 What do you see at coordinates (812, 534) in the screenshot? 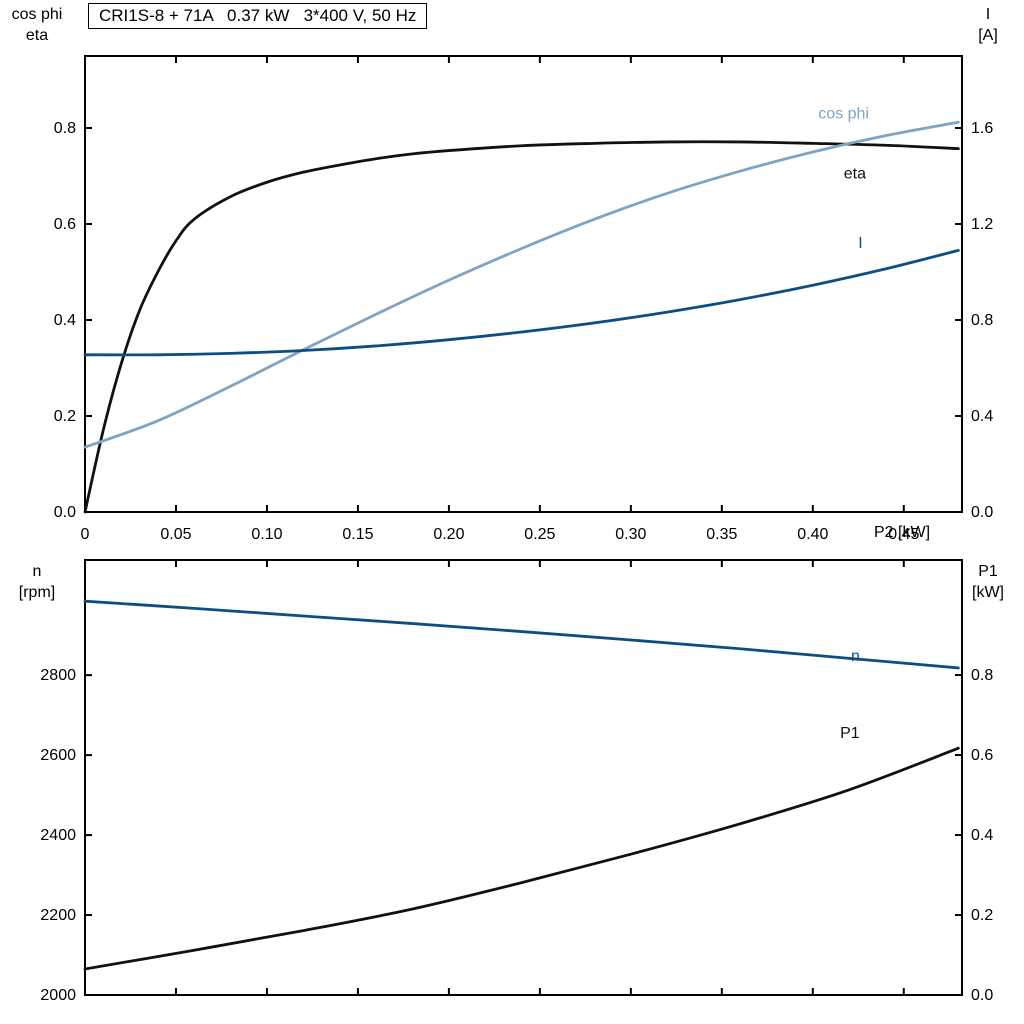
I see `x-tick-label: 0.40` at bounding box center [812, 534].